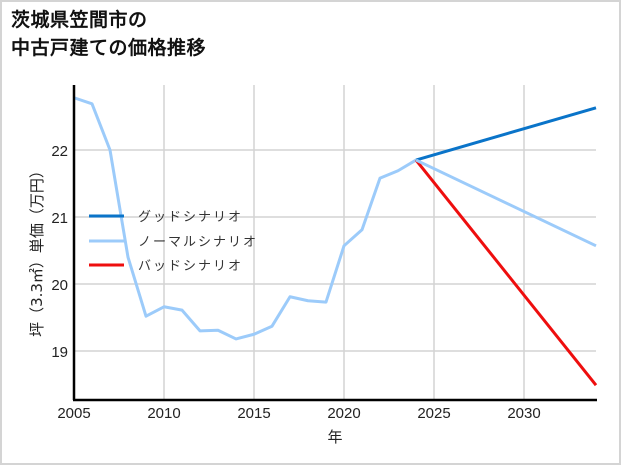 The width and height of the screenshot is (621, 465). Describe the element at coordinates (343, 413) in the screenshot. I see `x-tick-label: 2020` at that location.